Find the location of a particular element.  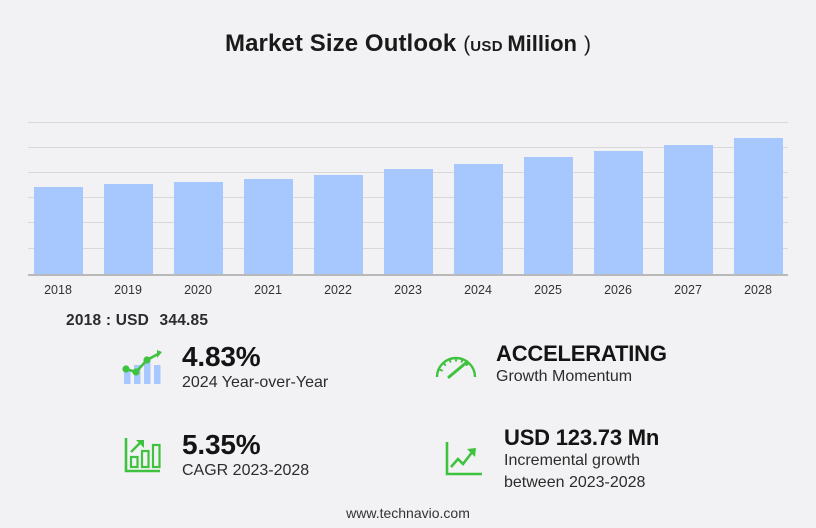

base-amount: 344.85 is located at coordinates (184, 320).